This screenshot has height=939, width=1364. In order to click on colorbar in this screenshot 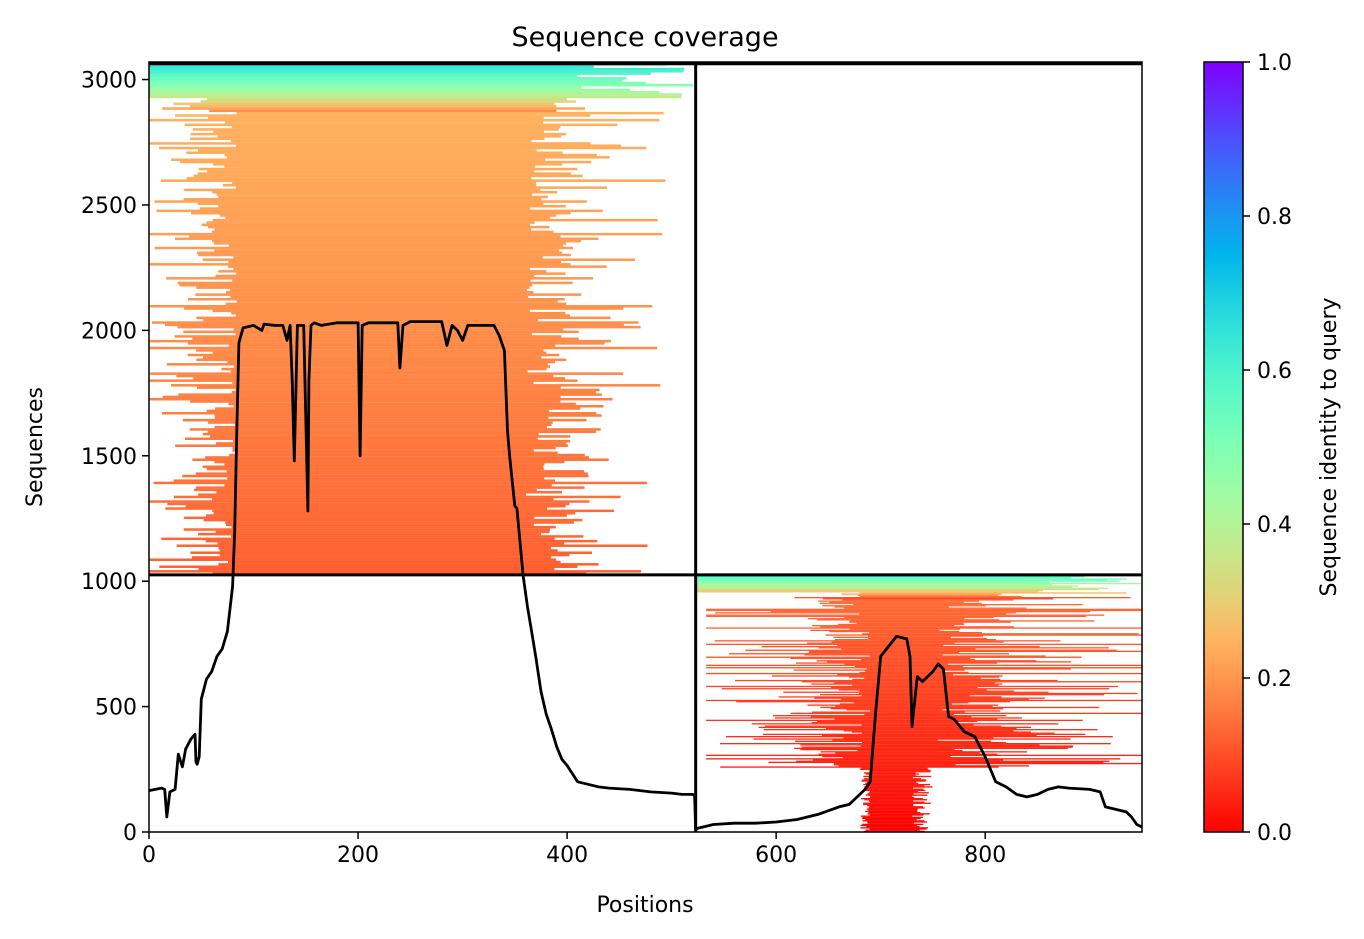, I will do `click(1223, 447)`.